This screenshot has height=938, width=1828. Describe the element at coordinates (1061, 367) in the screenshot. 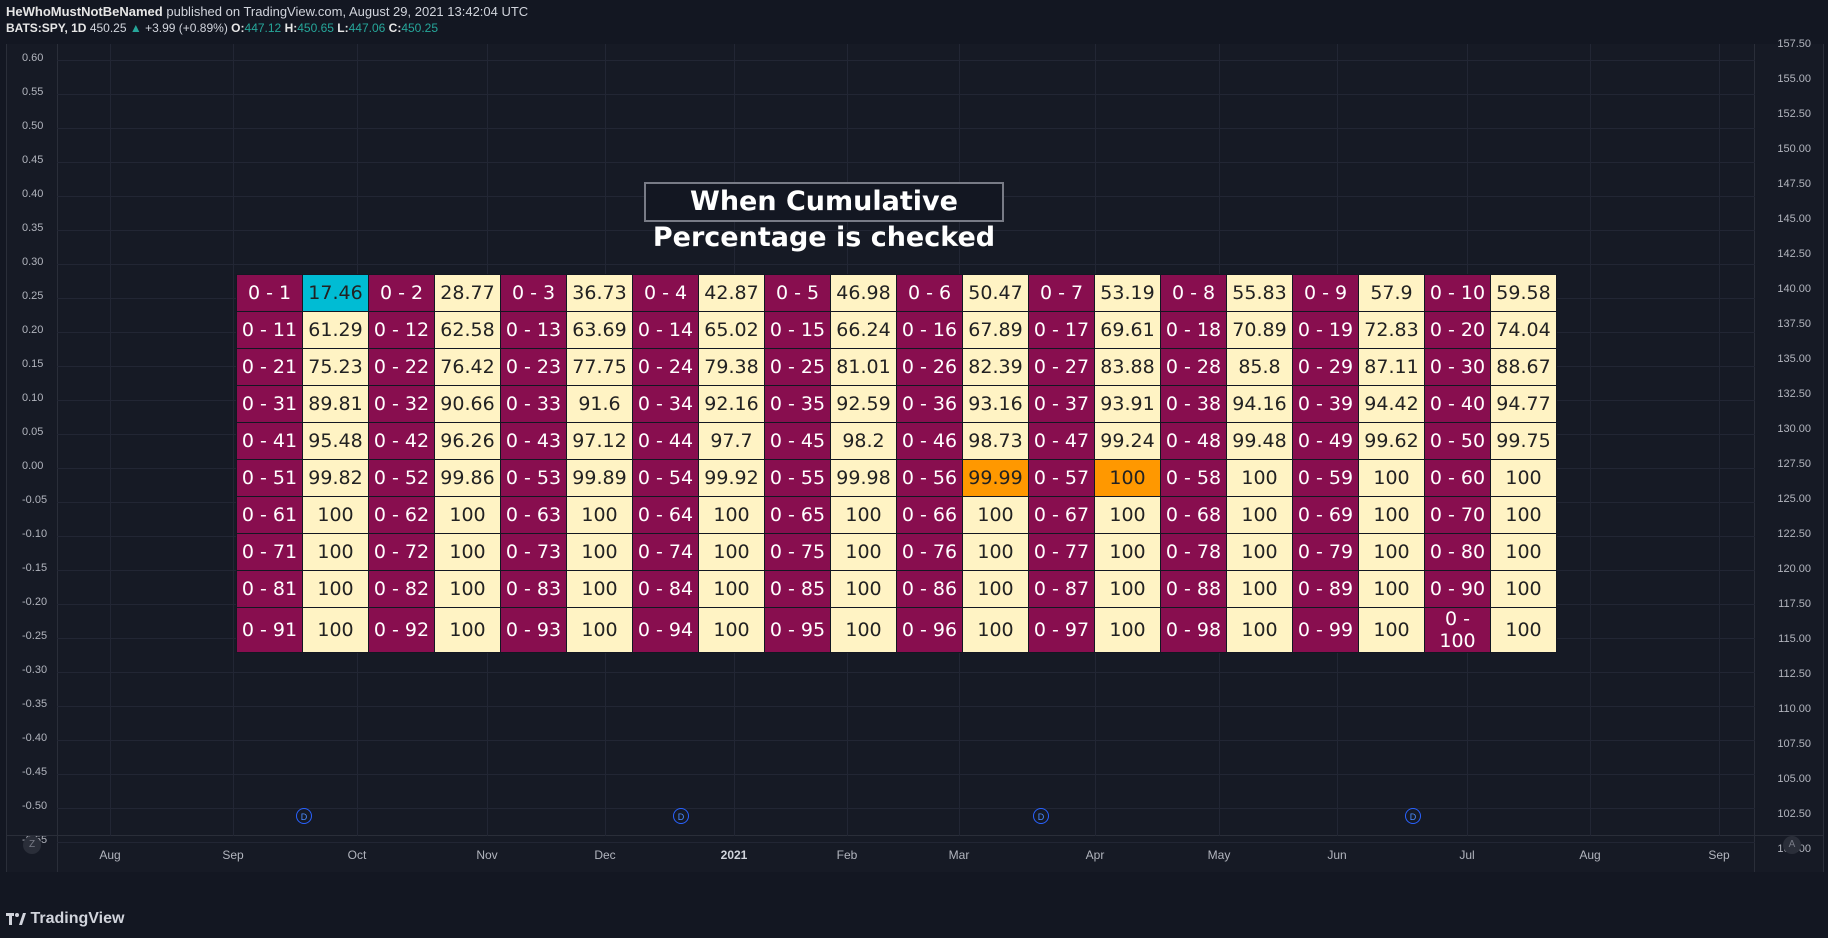

I see `range-label-cell: 0 - 27` at that location.